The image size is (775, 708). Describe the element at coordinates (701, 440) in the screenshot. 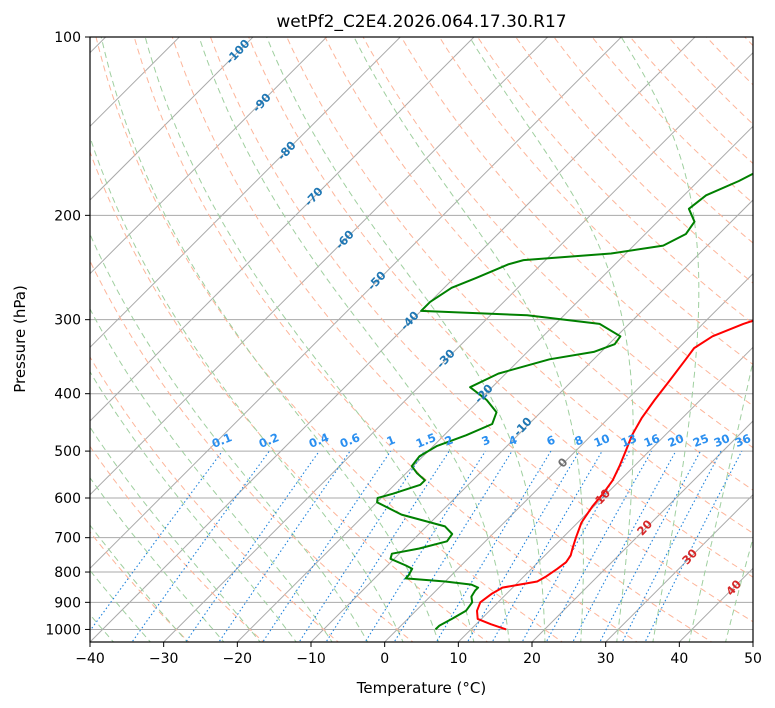

I see `mixing-ratio-label: 25` at that location.